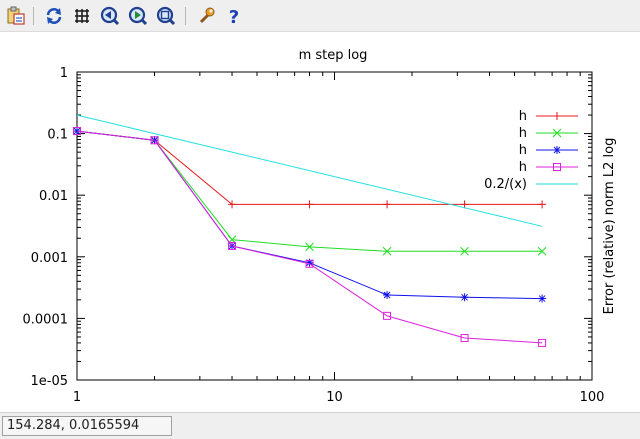 The width and height of the screenshot is (640, 439). I want to click on y-tick-label: 1e-05, so click(49, 381).